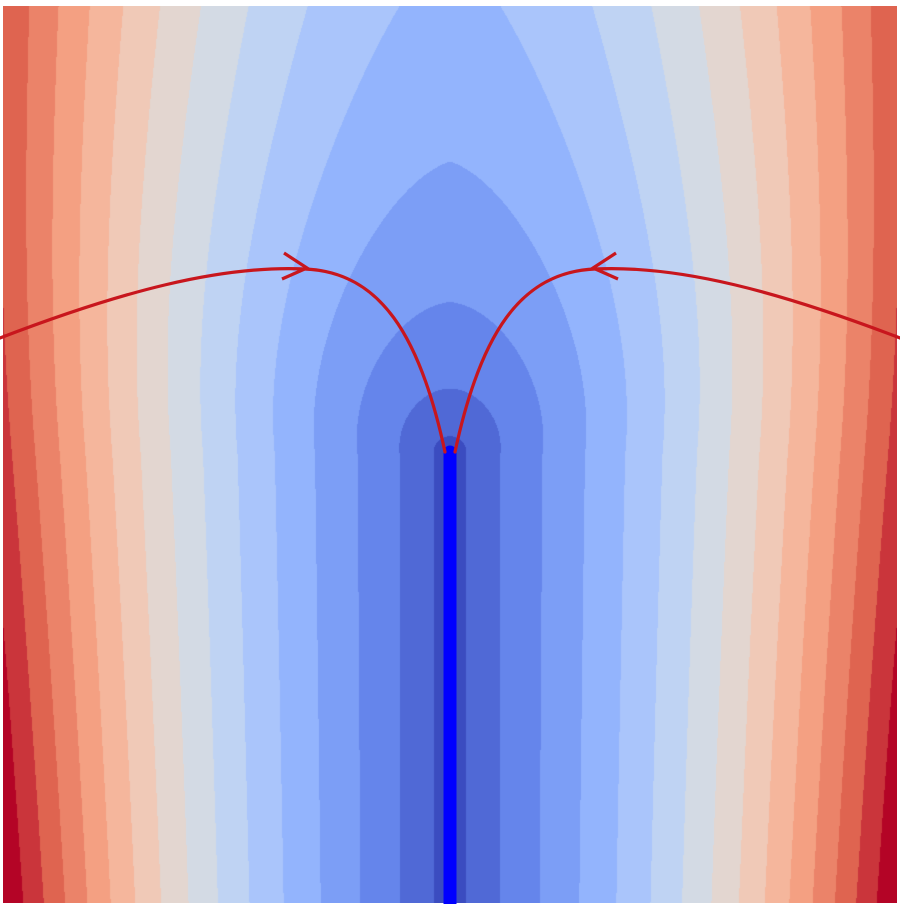 The height and width of the screenshot is (904, 900). I want to click on trajectory-right, so click(676, 360).